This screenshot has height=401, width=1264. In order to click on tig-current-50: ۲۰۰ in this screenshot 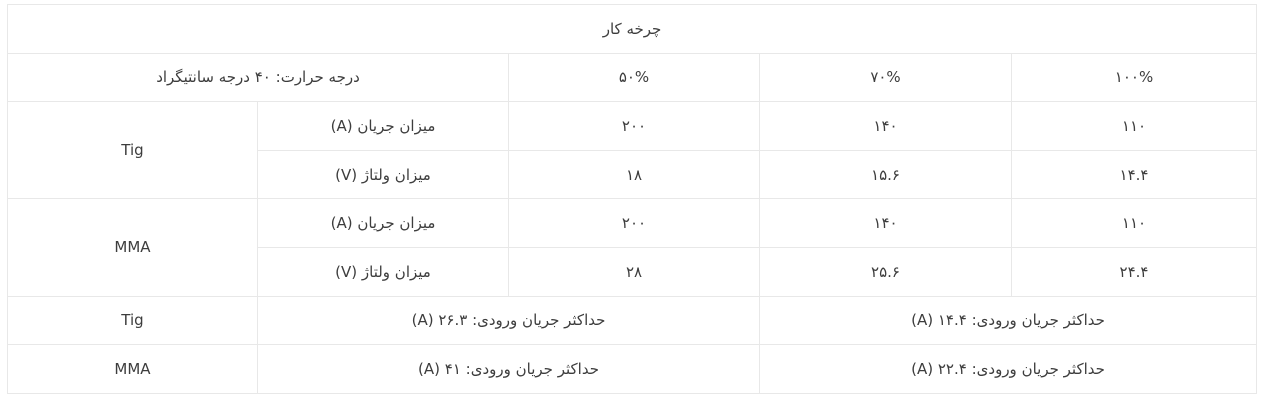, I will do `click(634, 126)`.